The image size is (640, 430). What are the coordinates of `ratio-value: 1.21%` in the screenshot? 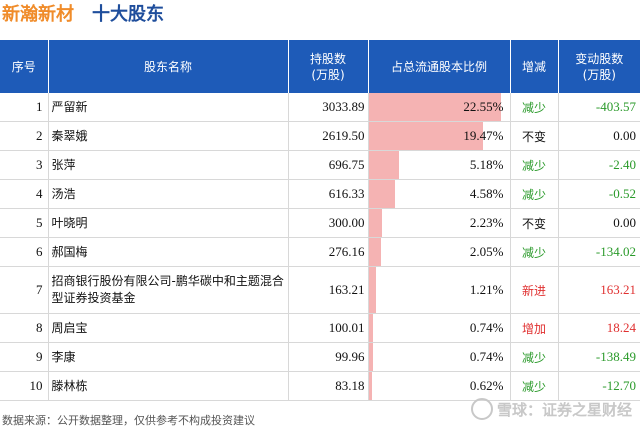 It's located at (486, 289).